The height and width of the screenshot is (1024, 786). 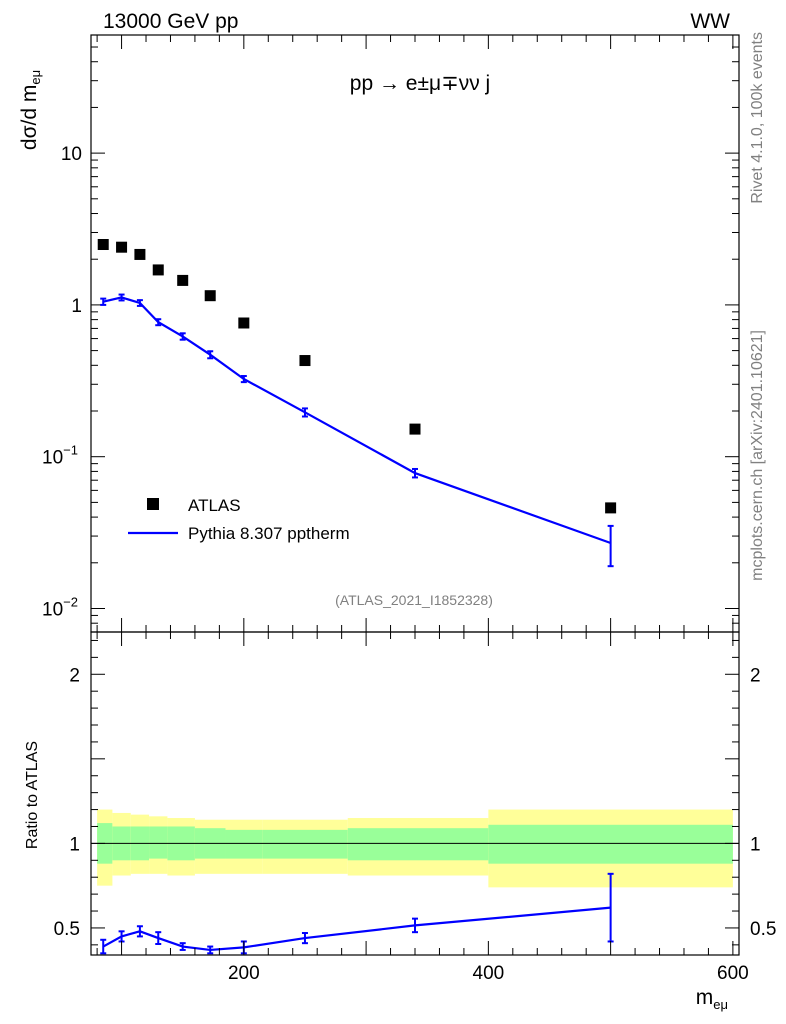 I want to click on legend-label-atlas: ATLAS, so click(x=214, y=505).